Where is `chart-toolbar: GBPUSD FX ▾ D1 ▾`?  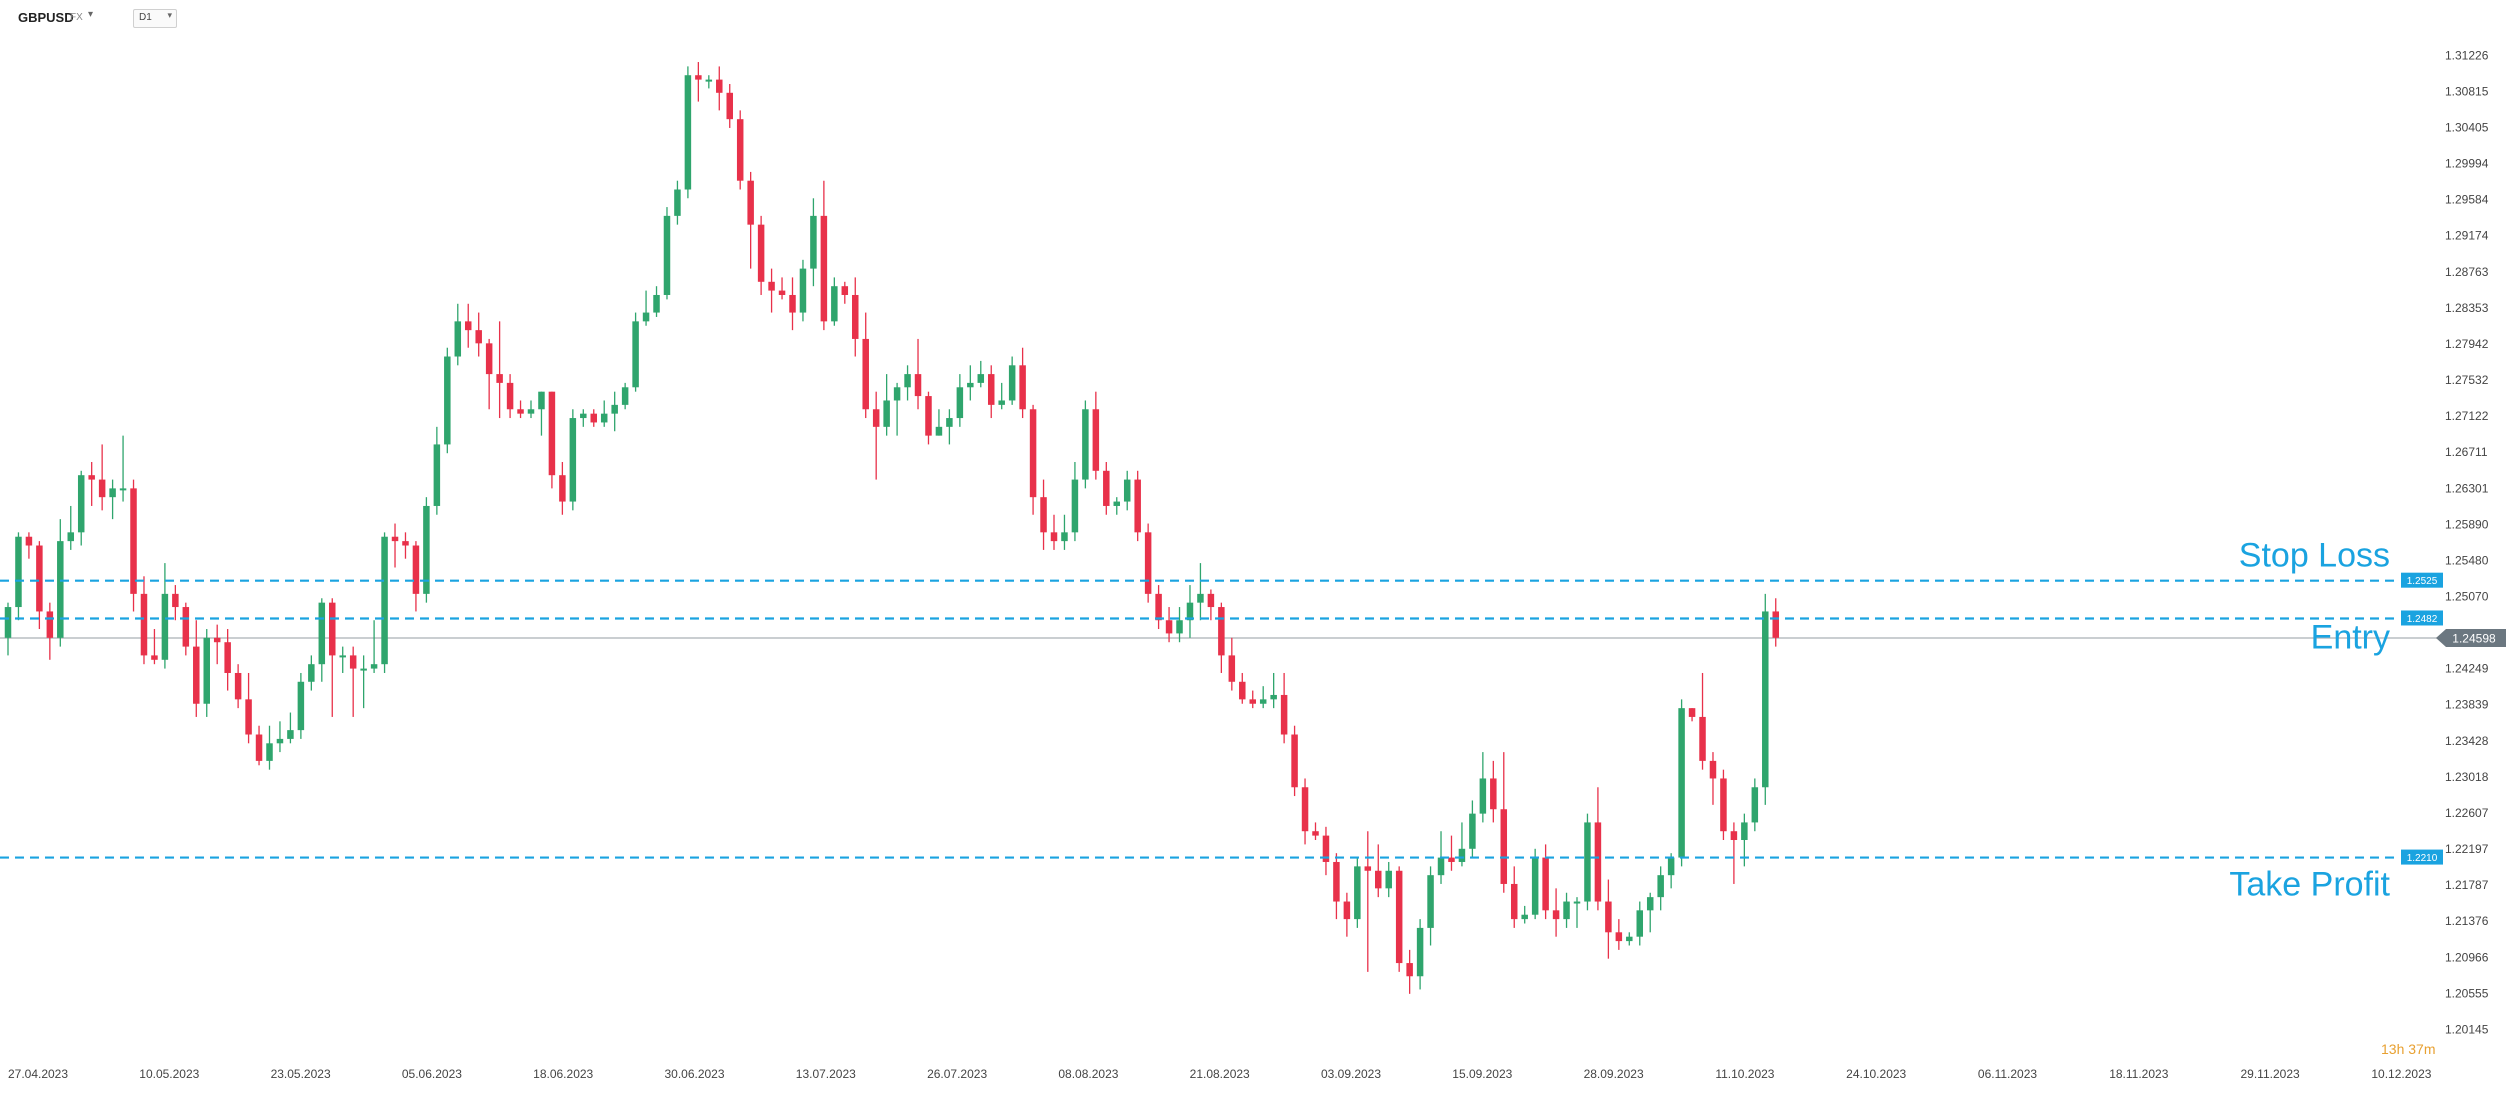
chart-toolbar: GBPUSD FX ▾ D1 ▾ is located at coordinates (1200, 18).